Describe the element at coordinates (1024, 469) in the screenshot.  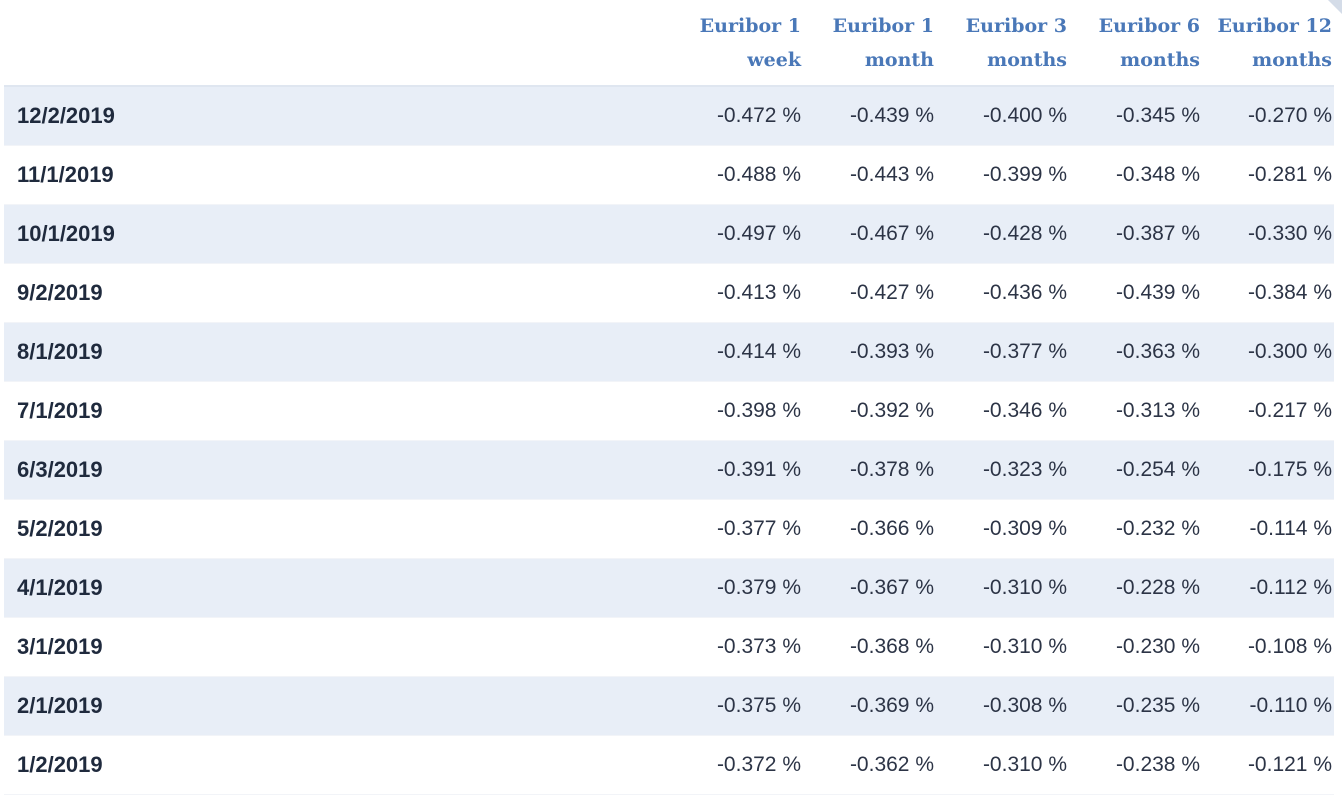
I see `rate-value: -0.323 %` at that location.